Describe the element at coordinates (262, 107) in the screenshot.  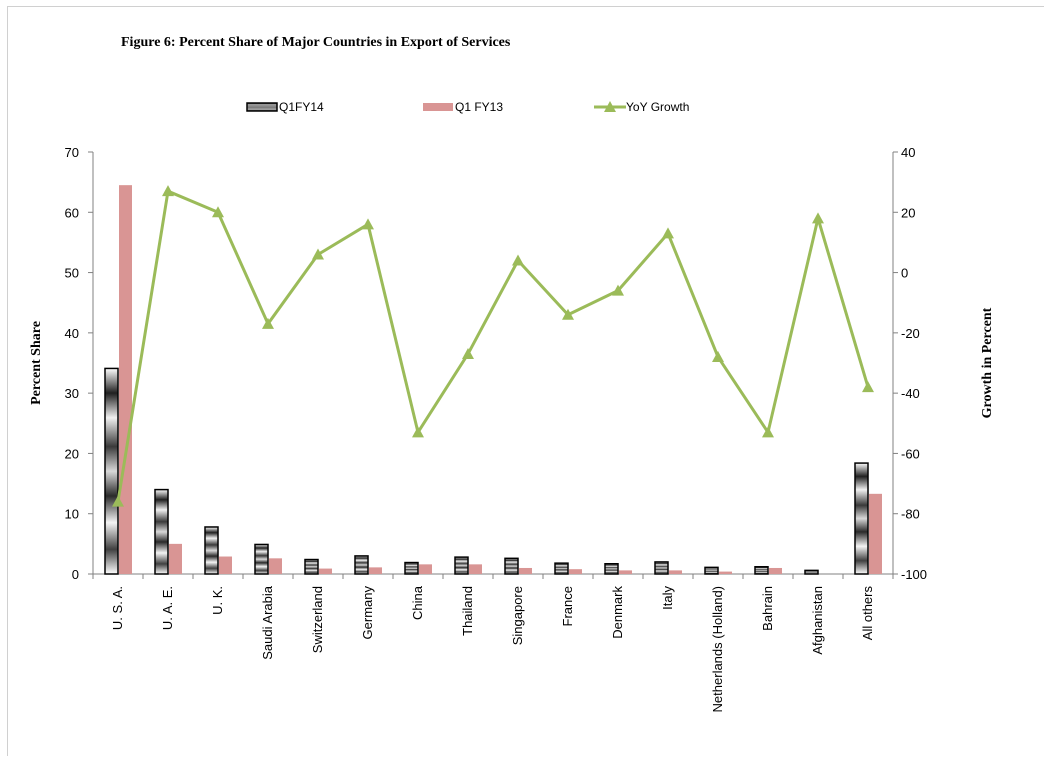
I see `legend-swatch-q1fy14` at that location.